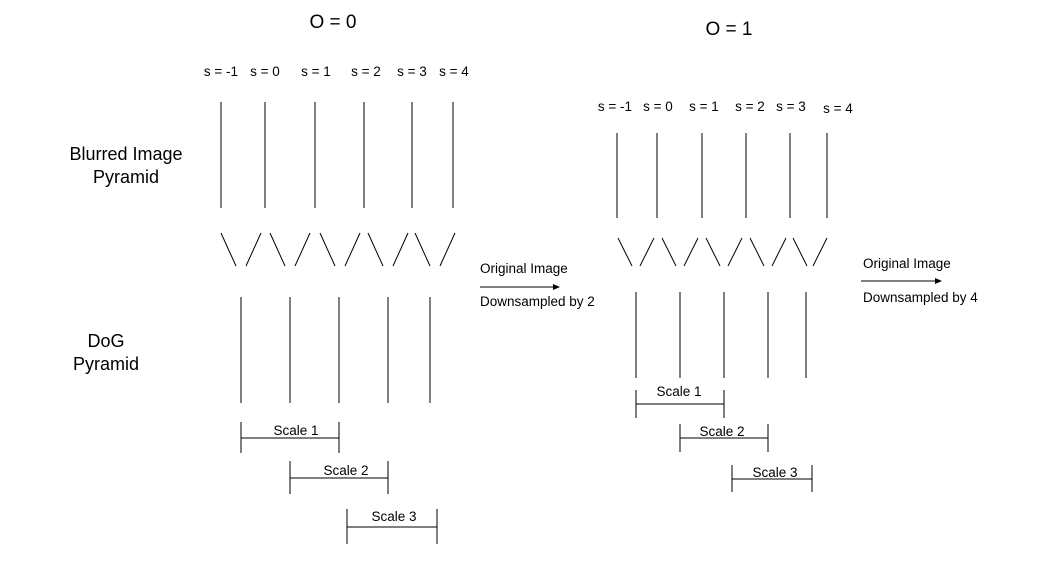 Image resolution: width=1046 pixels, height=563 pixels. I want to click on octave-0-scale-label: s = 2, so click(366, 71).